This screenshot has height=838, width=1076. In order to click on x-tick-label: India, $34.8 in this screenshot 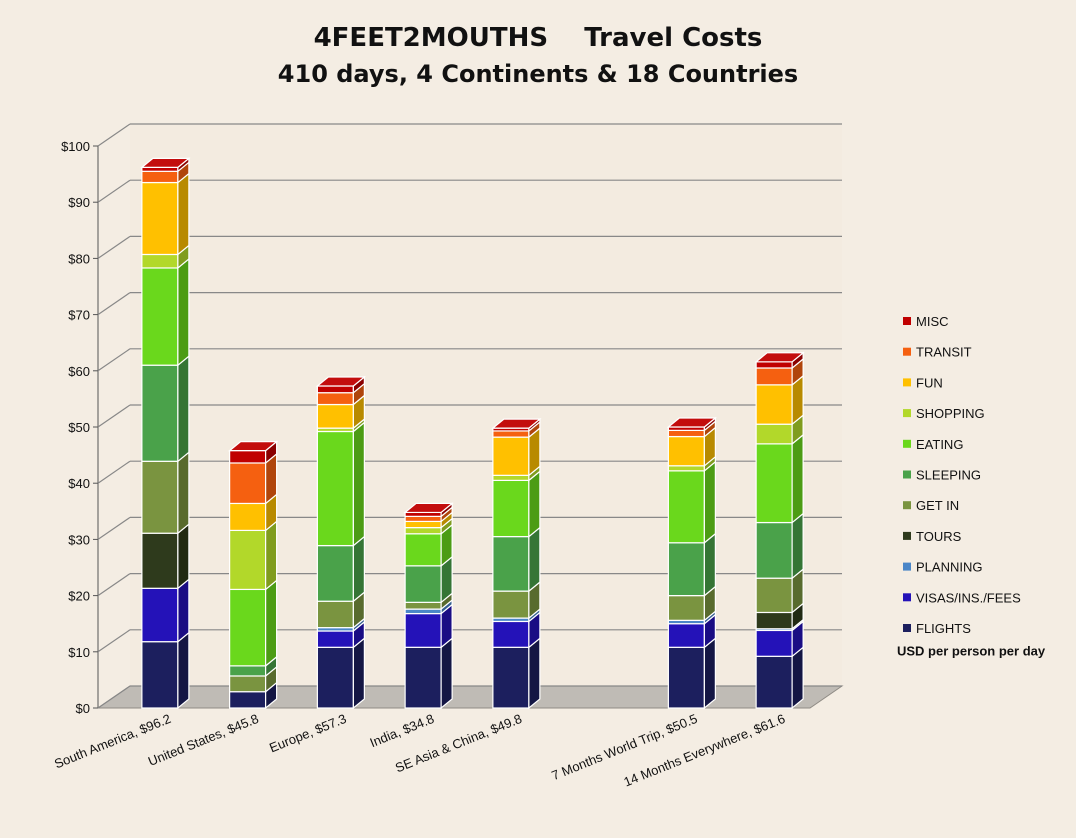, I will do `click(402, 730)`.